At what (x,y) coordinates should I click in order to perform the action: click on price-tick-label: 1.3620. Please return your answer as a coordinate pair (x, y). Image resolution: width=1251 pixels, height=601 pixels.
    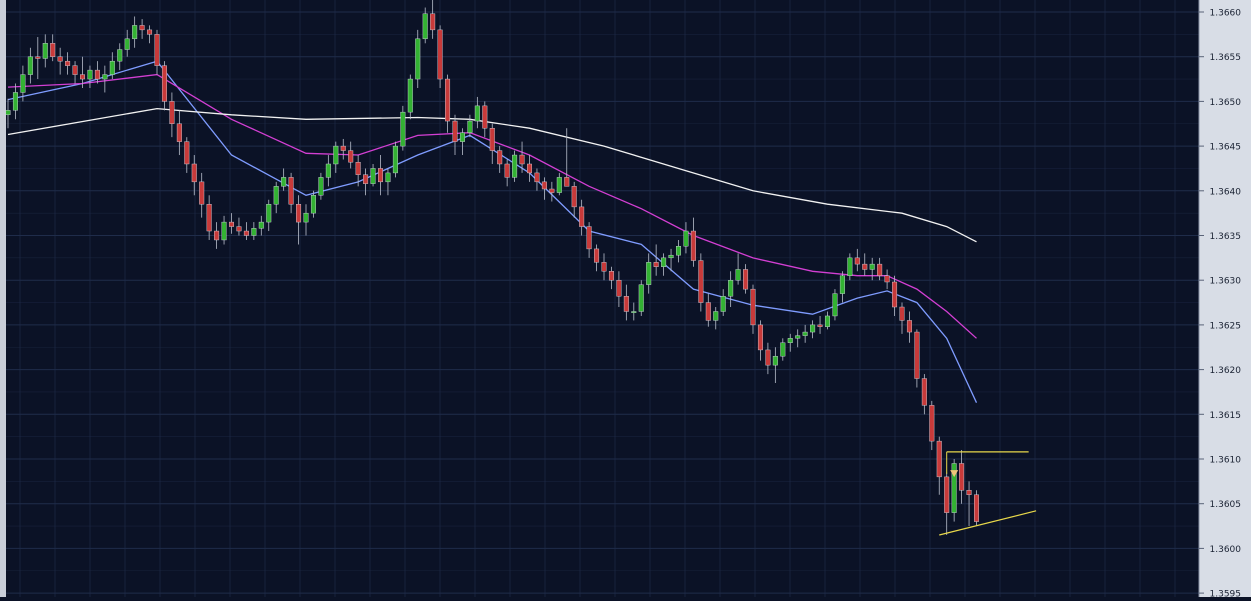
    Looking at the image, I should click on (1226, 371).